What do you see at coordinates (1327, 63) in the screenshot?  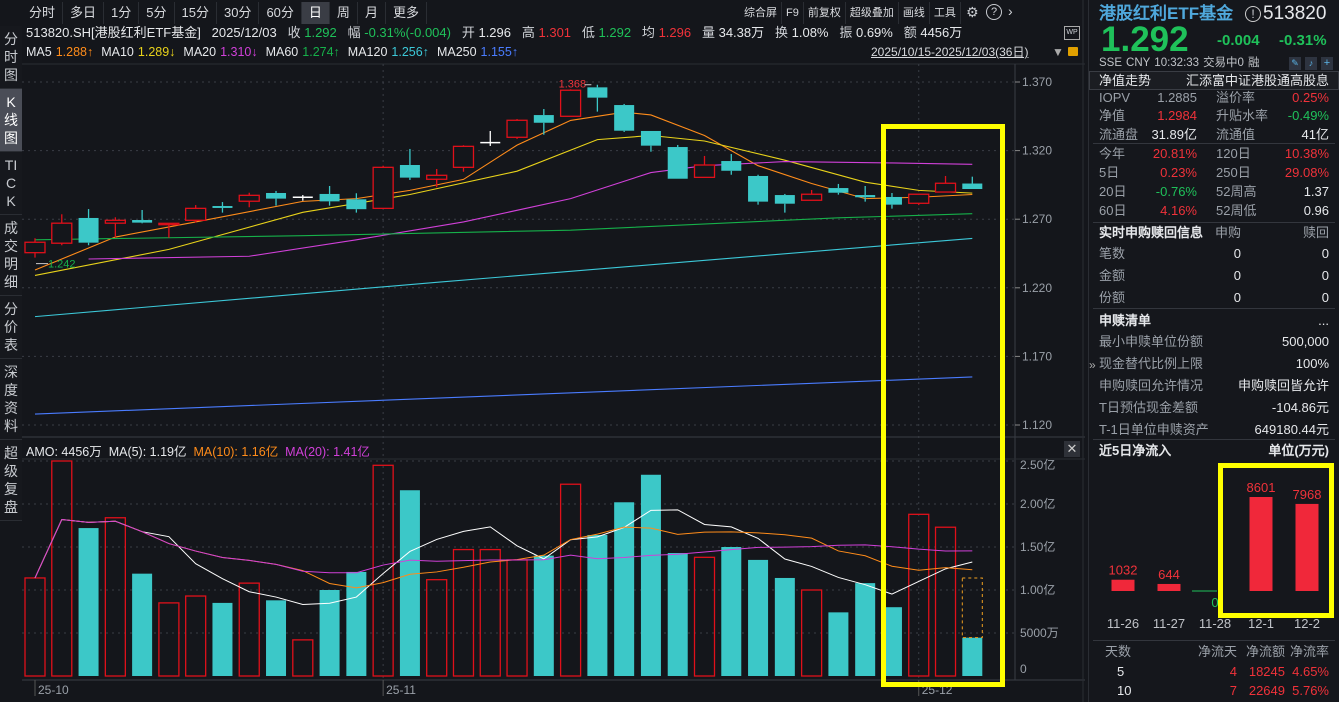 I see `plus-icon: +` at bounding box center [1327, 63].